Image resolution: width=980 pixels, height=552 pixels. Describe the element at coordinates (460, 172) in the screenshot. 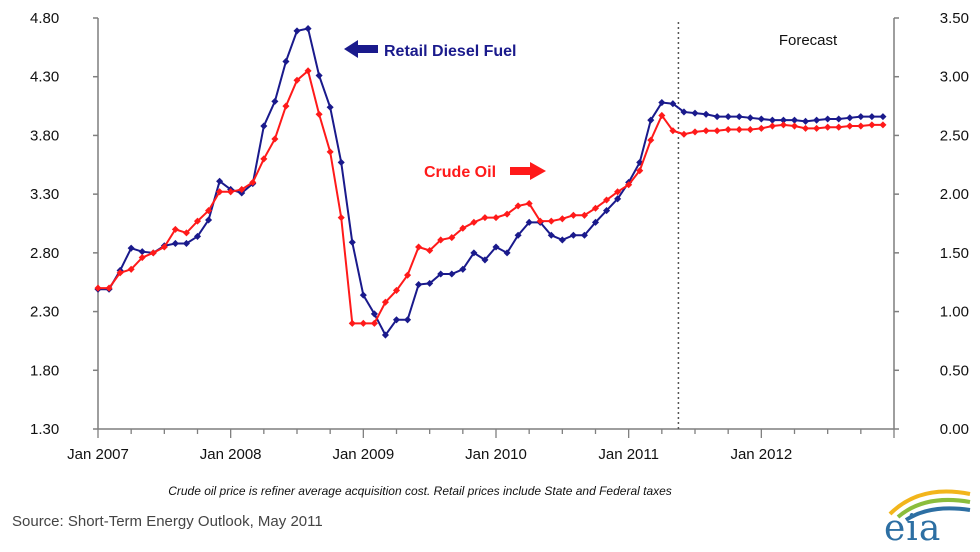

I see `annotation-label: Crude Oil` at that location.